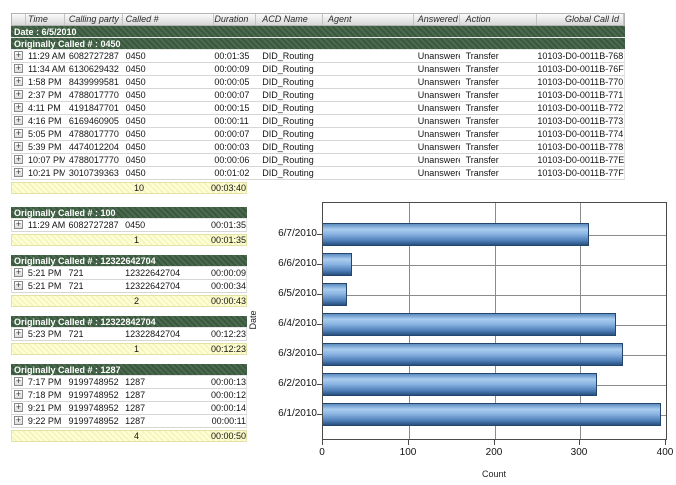  Describe the element at coordinates (437, 19) in the screenshot. I see `header-col-answered: Answered` at that location.